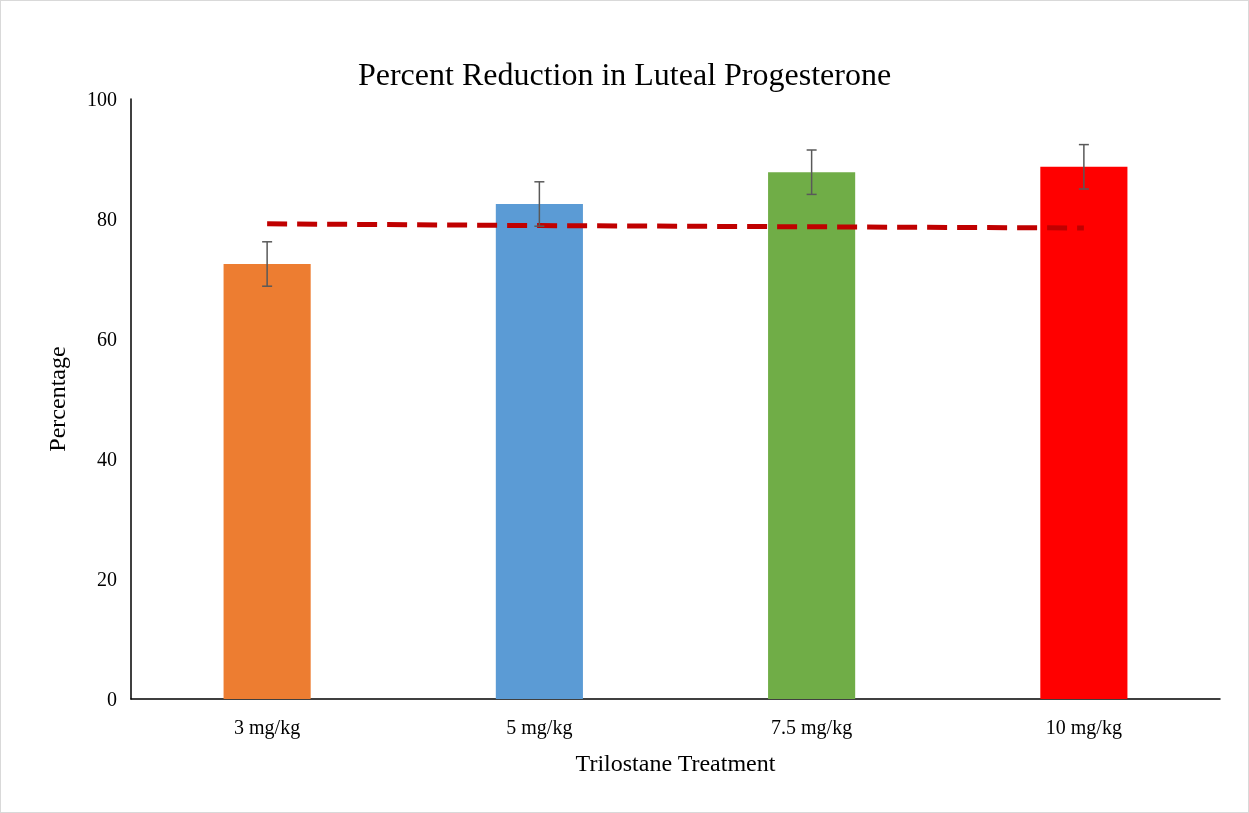  Describe the element at coordinates (107, 339) in the screenshot. I see `y-tick-label: 60` at that location.